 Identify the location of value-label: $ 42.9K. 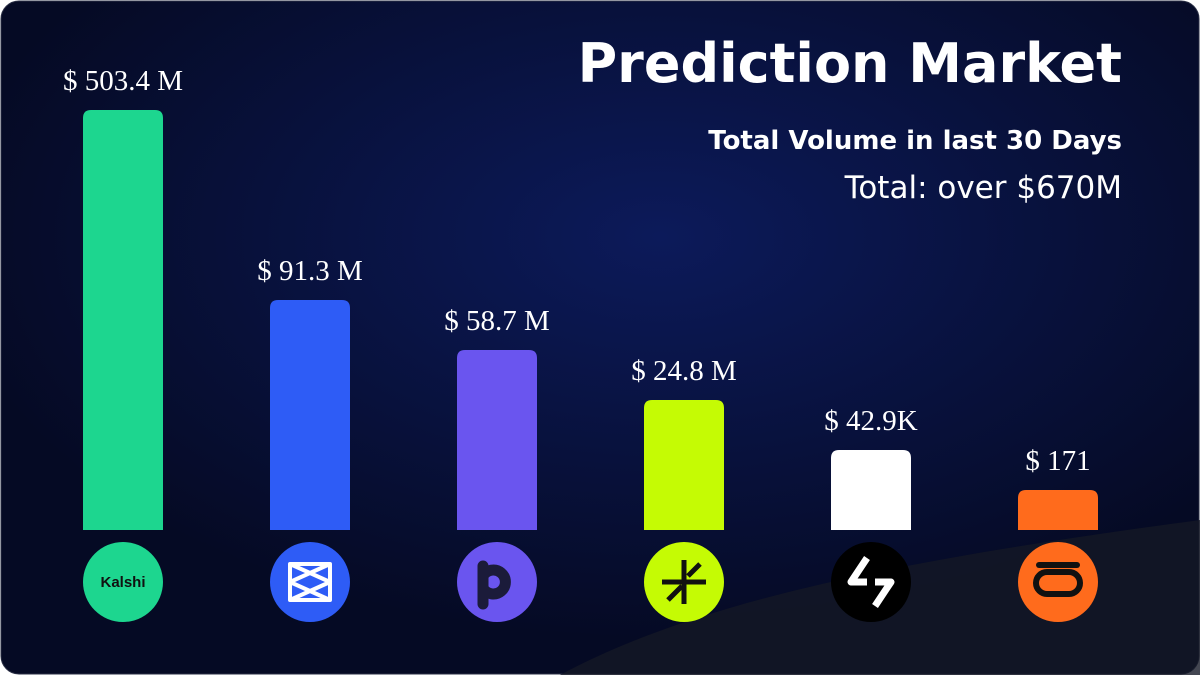
(871, 421).